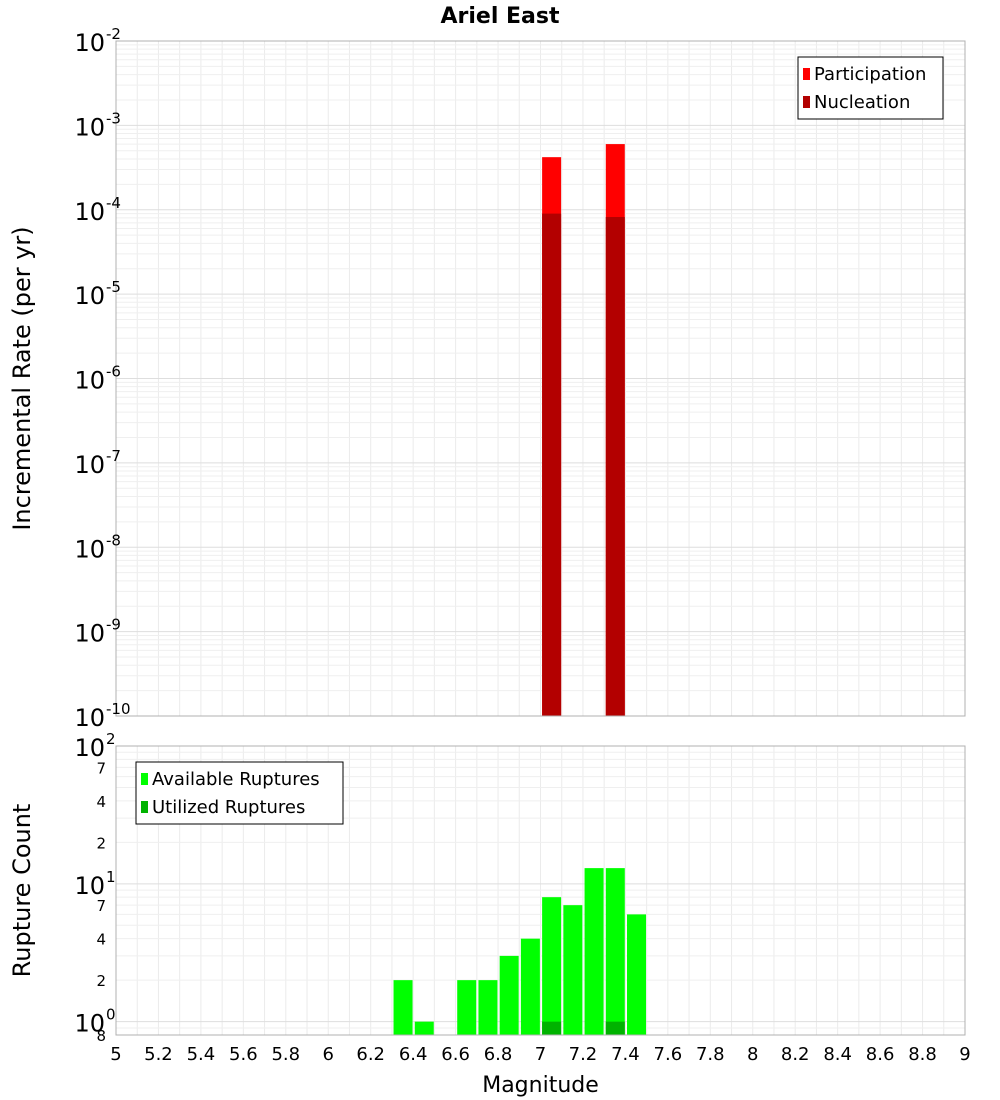 The image size is (1000, 1100). I want to click on y-tick-exponent: -2, so click(113, 34).